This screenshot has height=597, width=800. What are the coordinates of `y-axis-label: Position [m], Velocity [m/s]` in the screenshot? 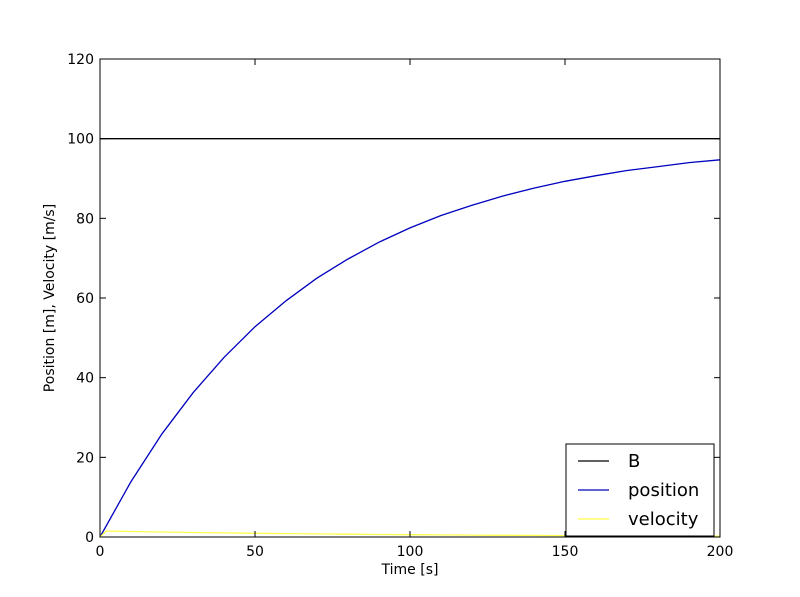 It's located at (50, 298).